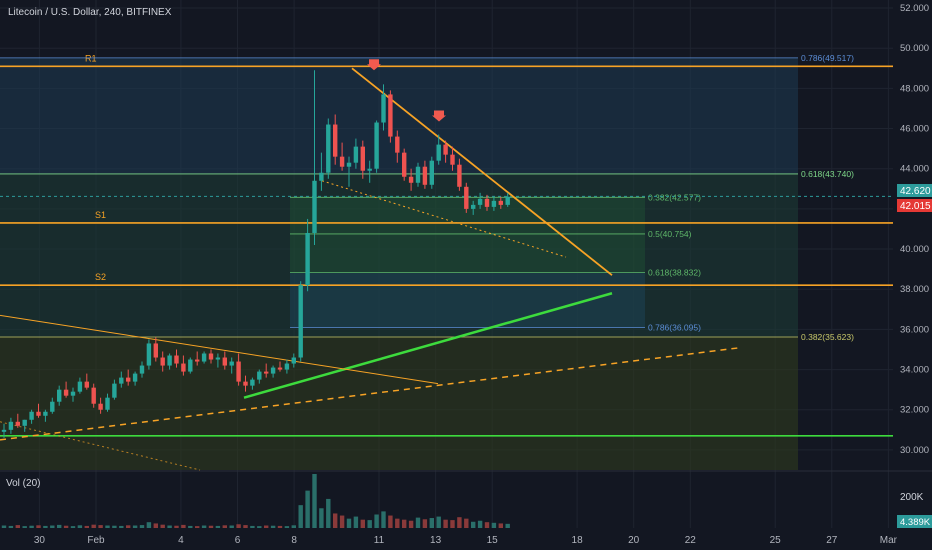  I want to click on fib-lower-label: 0.5(40.754), so click(670, 234).